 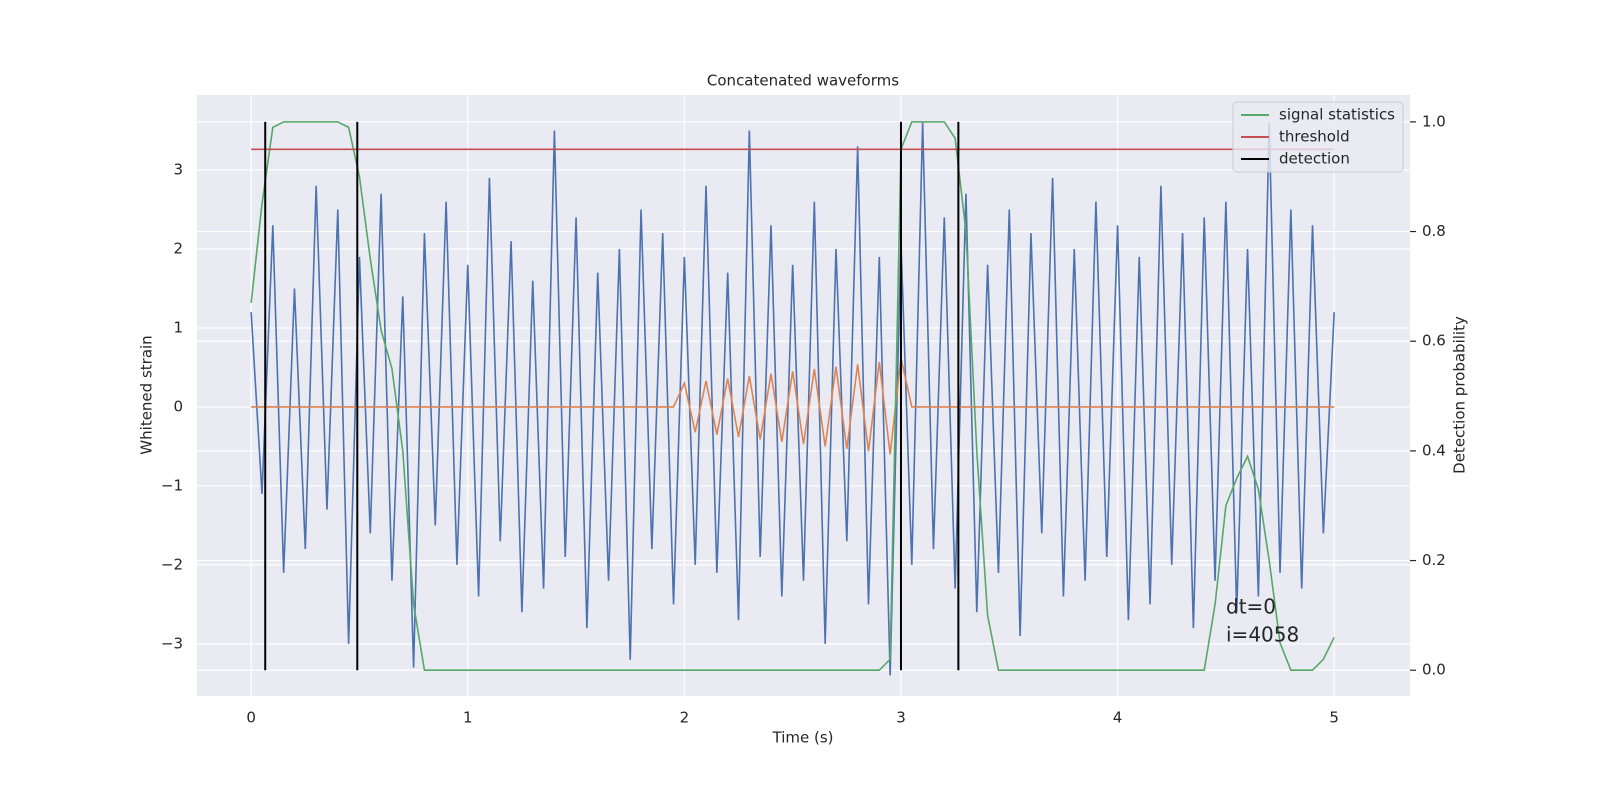 I want to click on x-tick-label: 3, so click(x=901, y=718).